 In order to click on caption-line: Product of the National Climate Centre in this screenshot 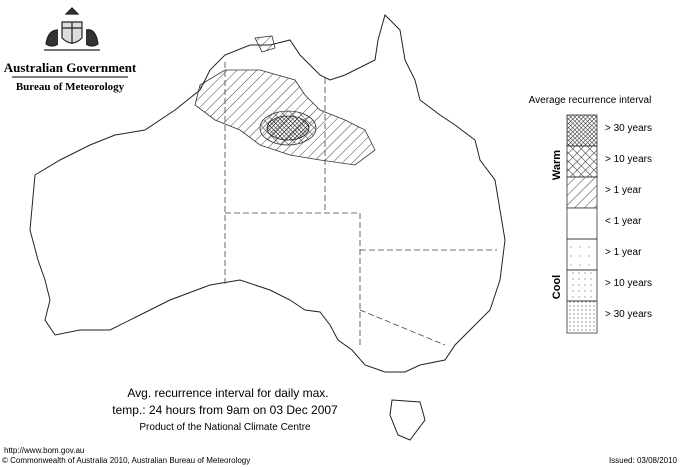, I will do `click(225, 427)`.